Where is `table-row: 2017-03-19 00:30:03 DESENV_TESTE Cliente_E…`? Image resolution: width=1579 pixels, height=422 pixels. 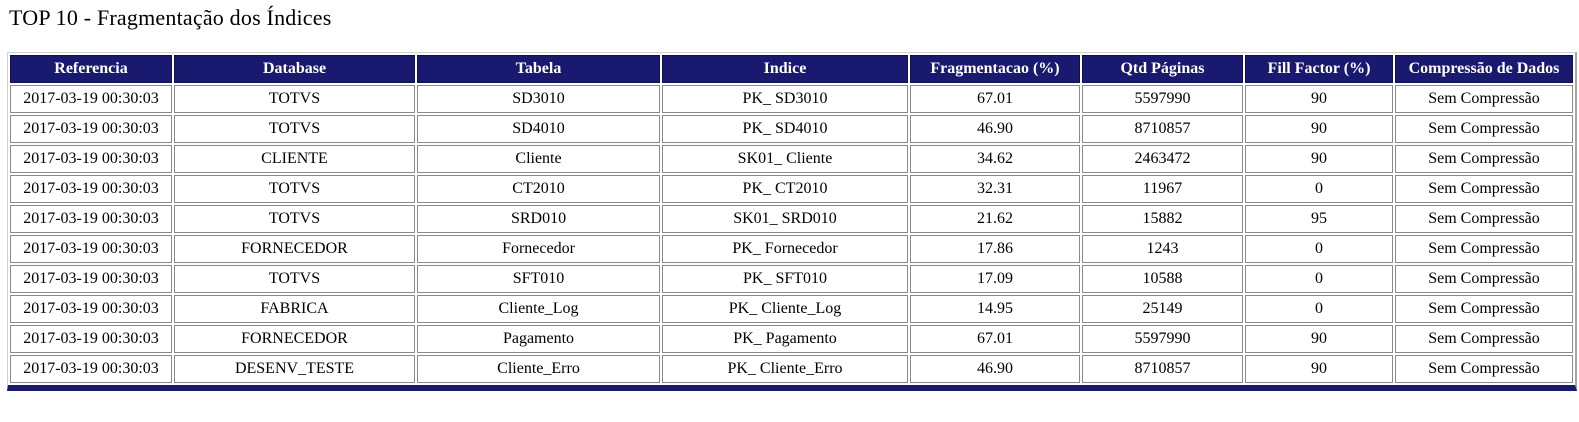 table-row: 2017-03-19 00:30:03 DESENV_TESTE Cliente_E… is located at coordinates (791, 369).